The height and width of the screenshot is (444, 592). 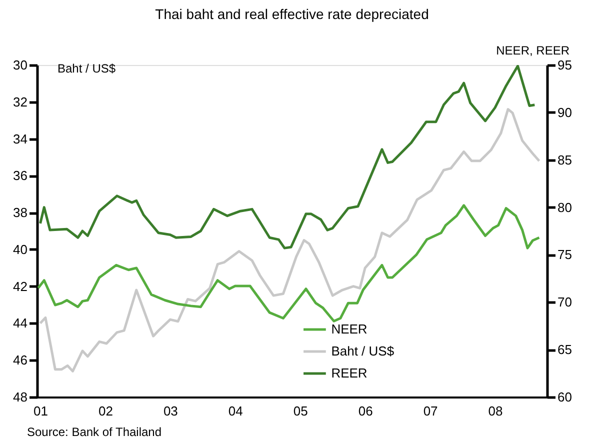 I want to click on y-tick-label: 34, so click(x=20, y=138).